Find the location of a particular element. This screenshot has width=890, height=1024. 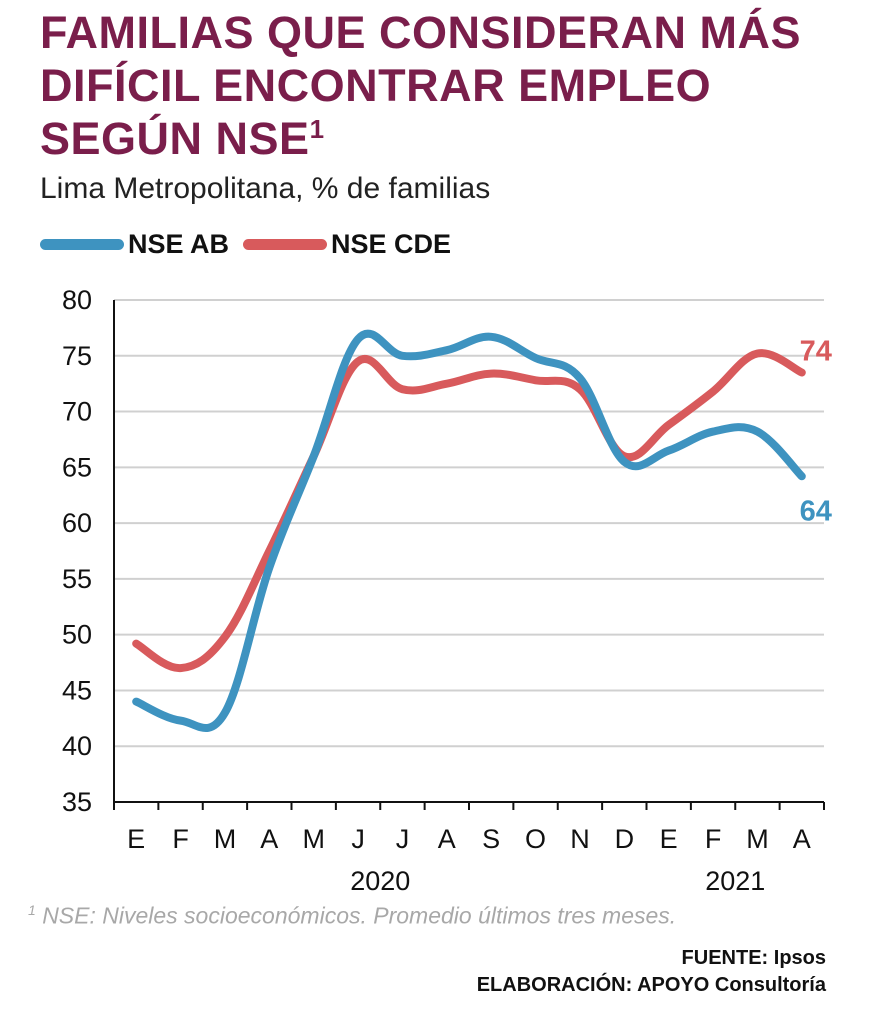

y-tick-label-75: 75 is located at coordinates (77, 356).